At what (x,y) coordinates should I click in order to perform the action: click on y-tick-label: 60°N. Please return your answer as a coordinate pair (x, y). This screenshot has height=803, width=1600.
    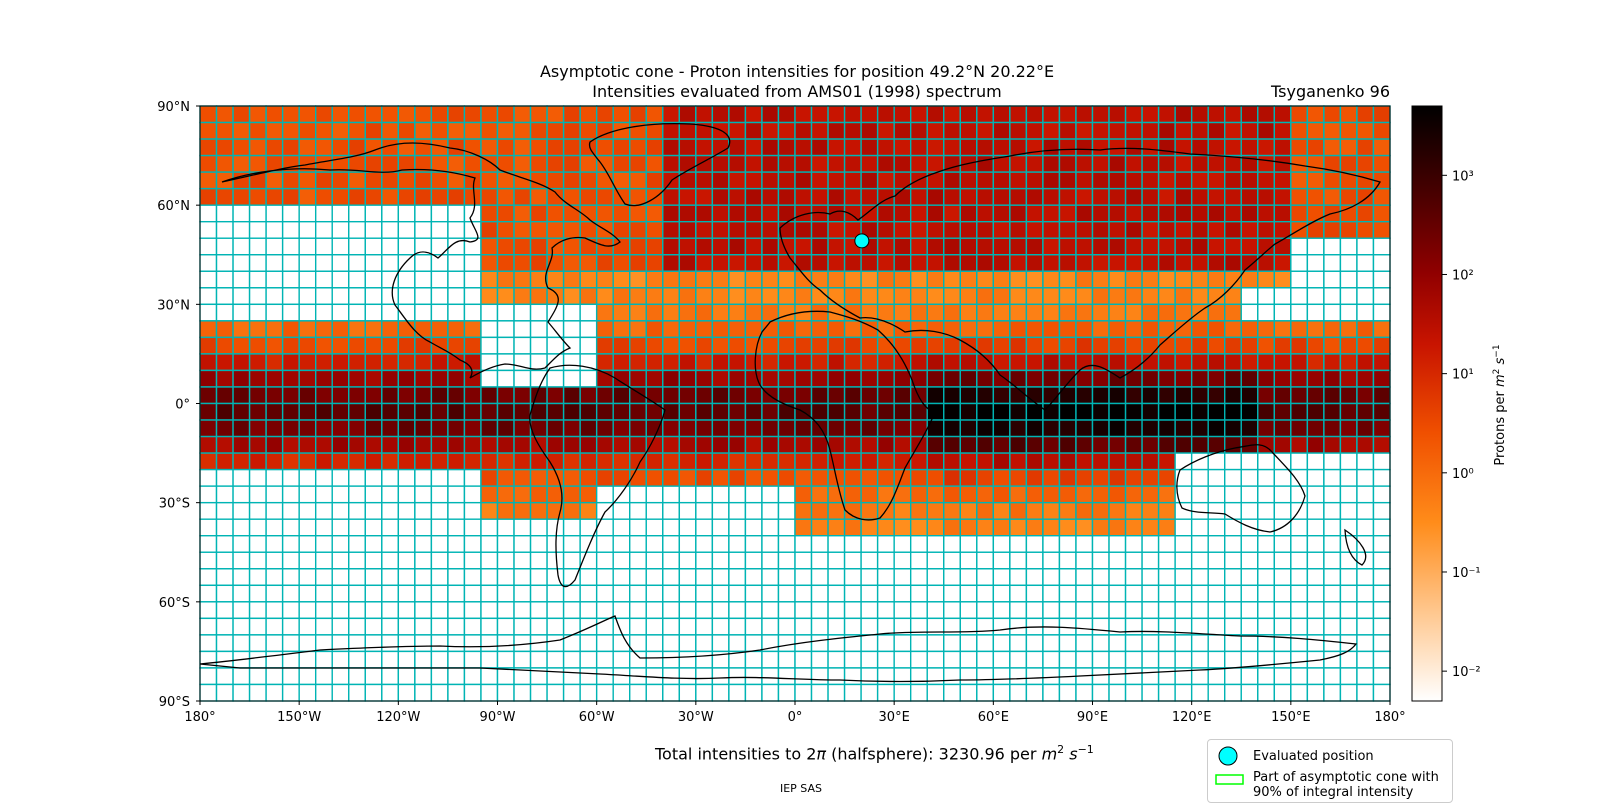
    Looking at the image, I should click on (173, 206).